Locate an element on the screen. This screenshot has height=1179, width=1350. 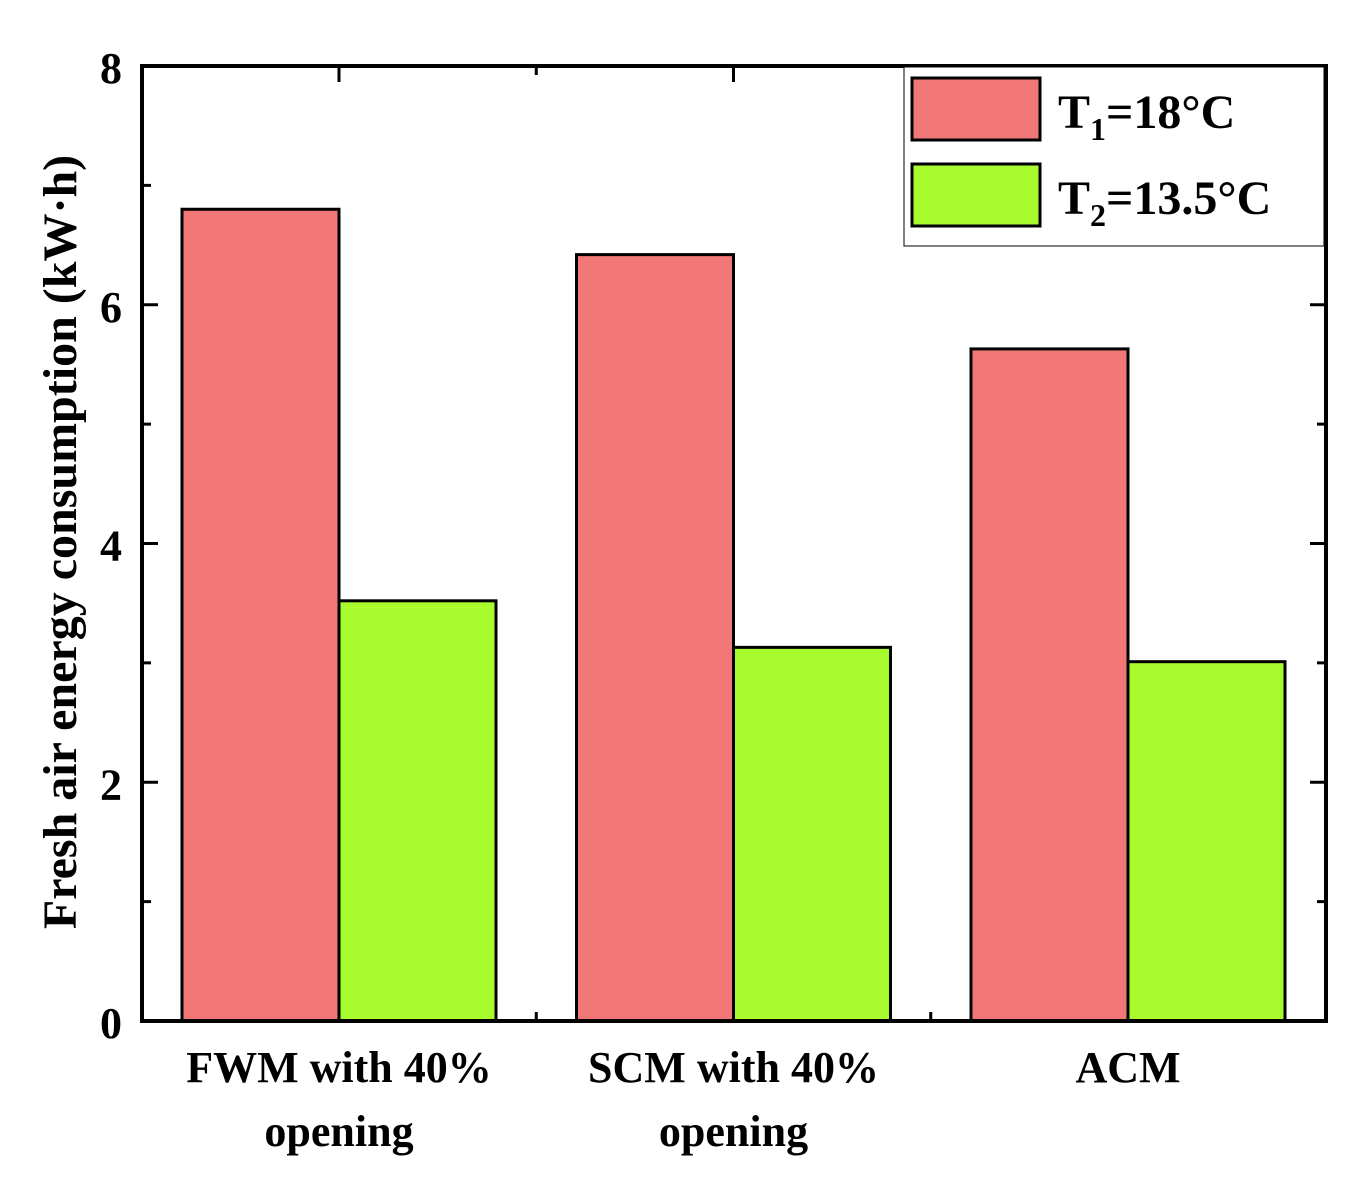
y-tick-label: 4 is located at coordinates (111, 546).